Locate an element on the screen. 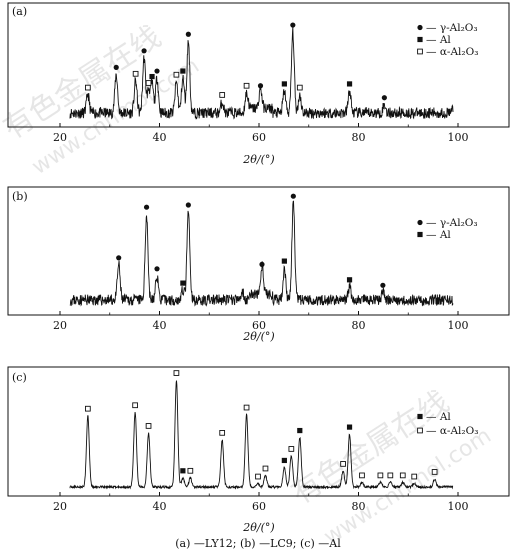 Image resolution: width=517 pixels, height=554 pixels. panel-label: (c) is located at coordinates (19, 377).